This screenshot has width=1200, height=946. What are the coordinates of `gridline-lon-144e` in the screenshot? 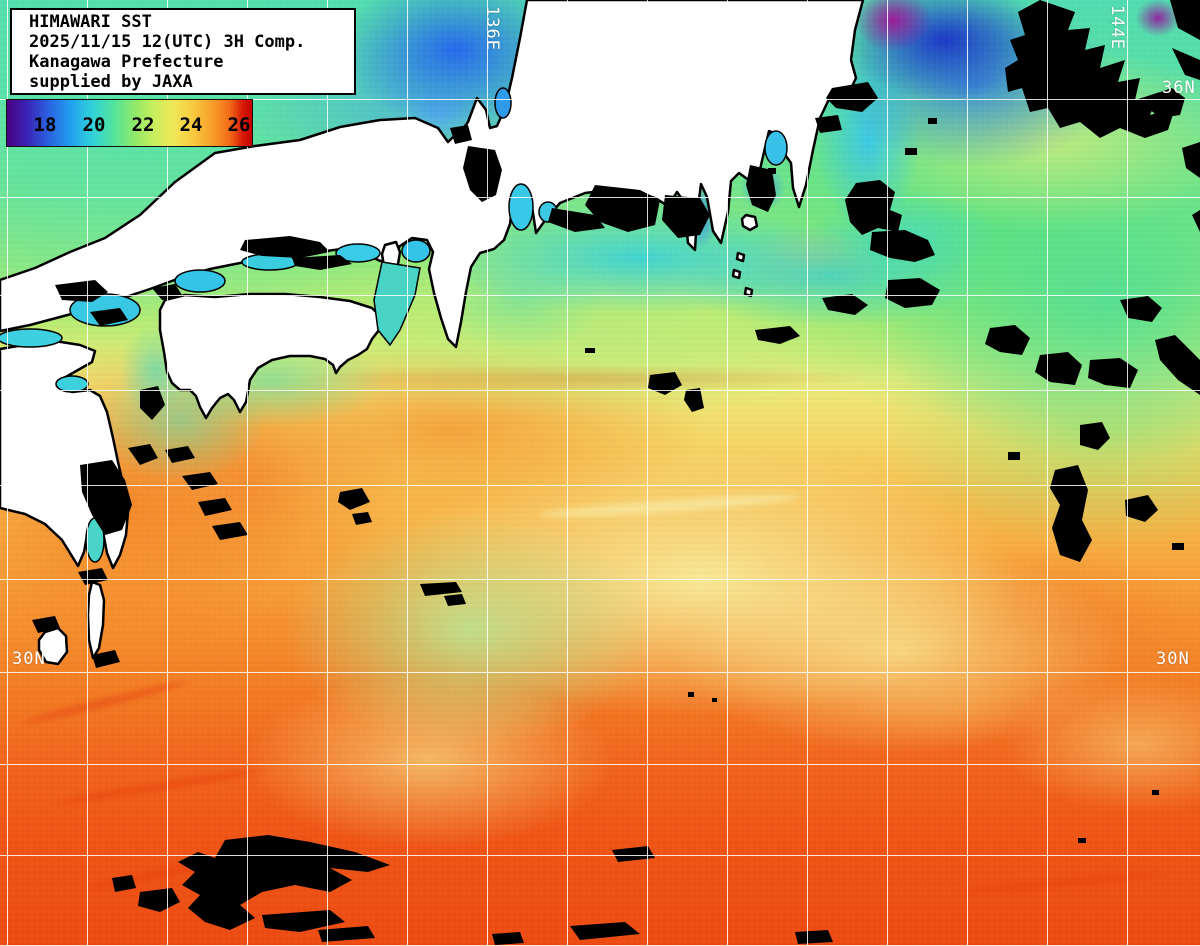 It's located at (1127, 473).